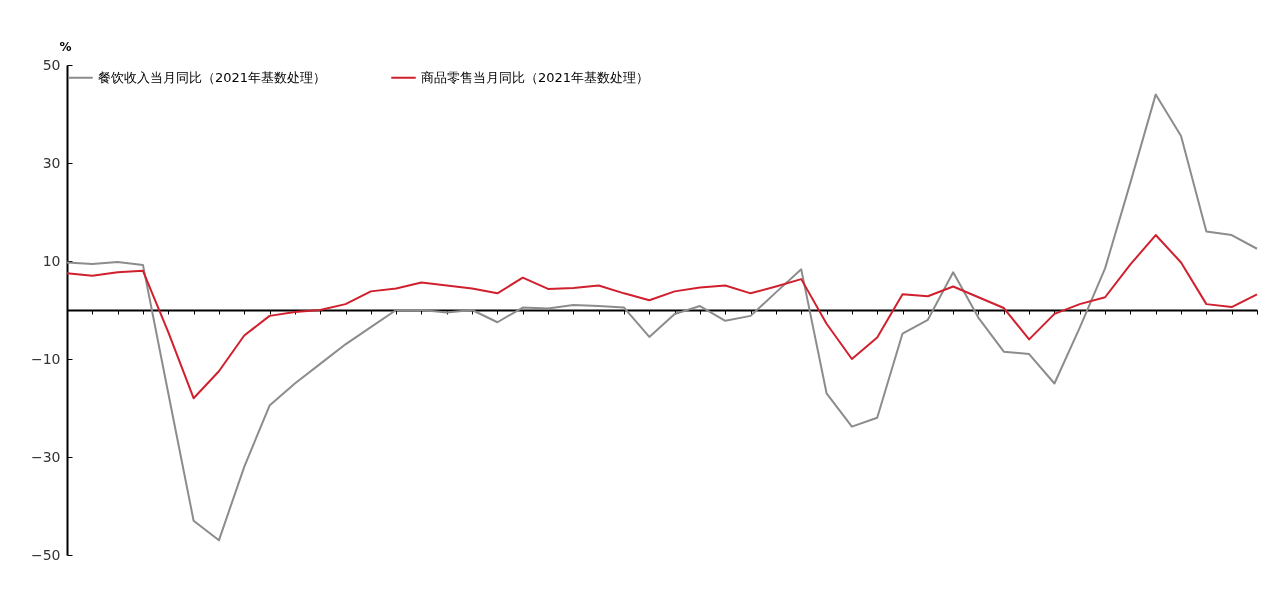 The width and height of the screenshot is (1278, 591). I want to click on y-tick-label: 30, so click(51, 162).